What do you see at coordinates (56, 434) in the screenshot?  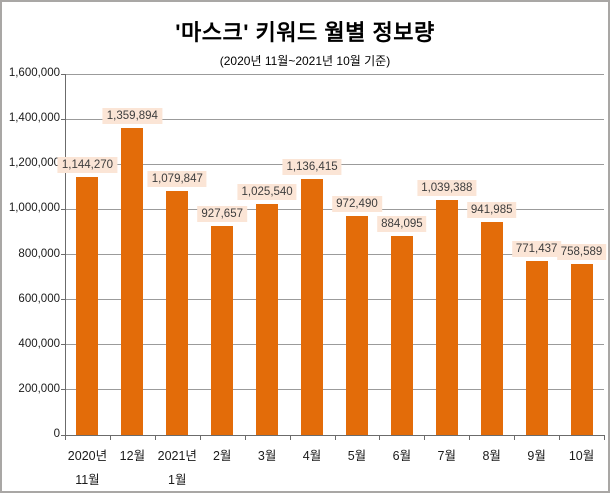 I see `y-tick-label: 0` at bounding box center [56, 434].